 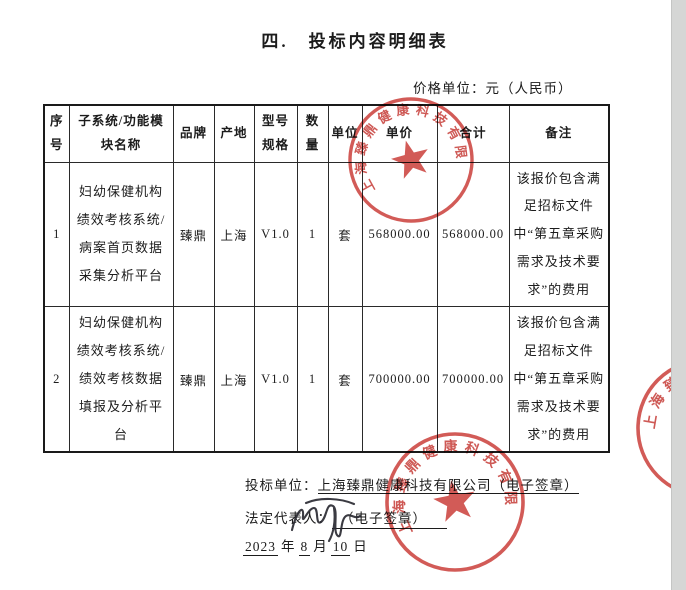 I want to click on cell-total: 568000.00, so click(x=473, y=234).